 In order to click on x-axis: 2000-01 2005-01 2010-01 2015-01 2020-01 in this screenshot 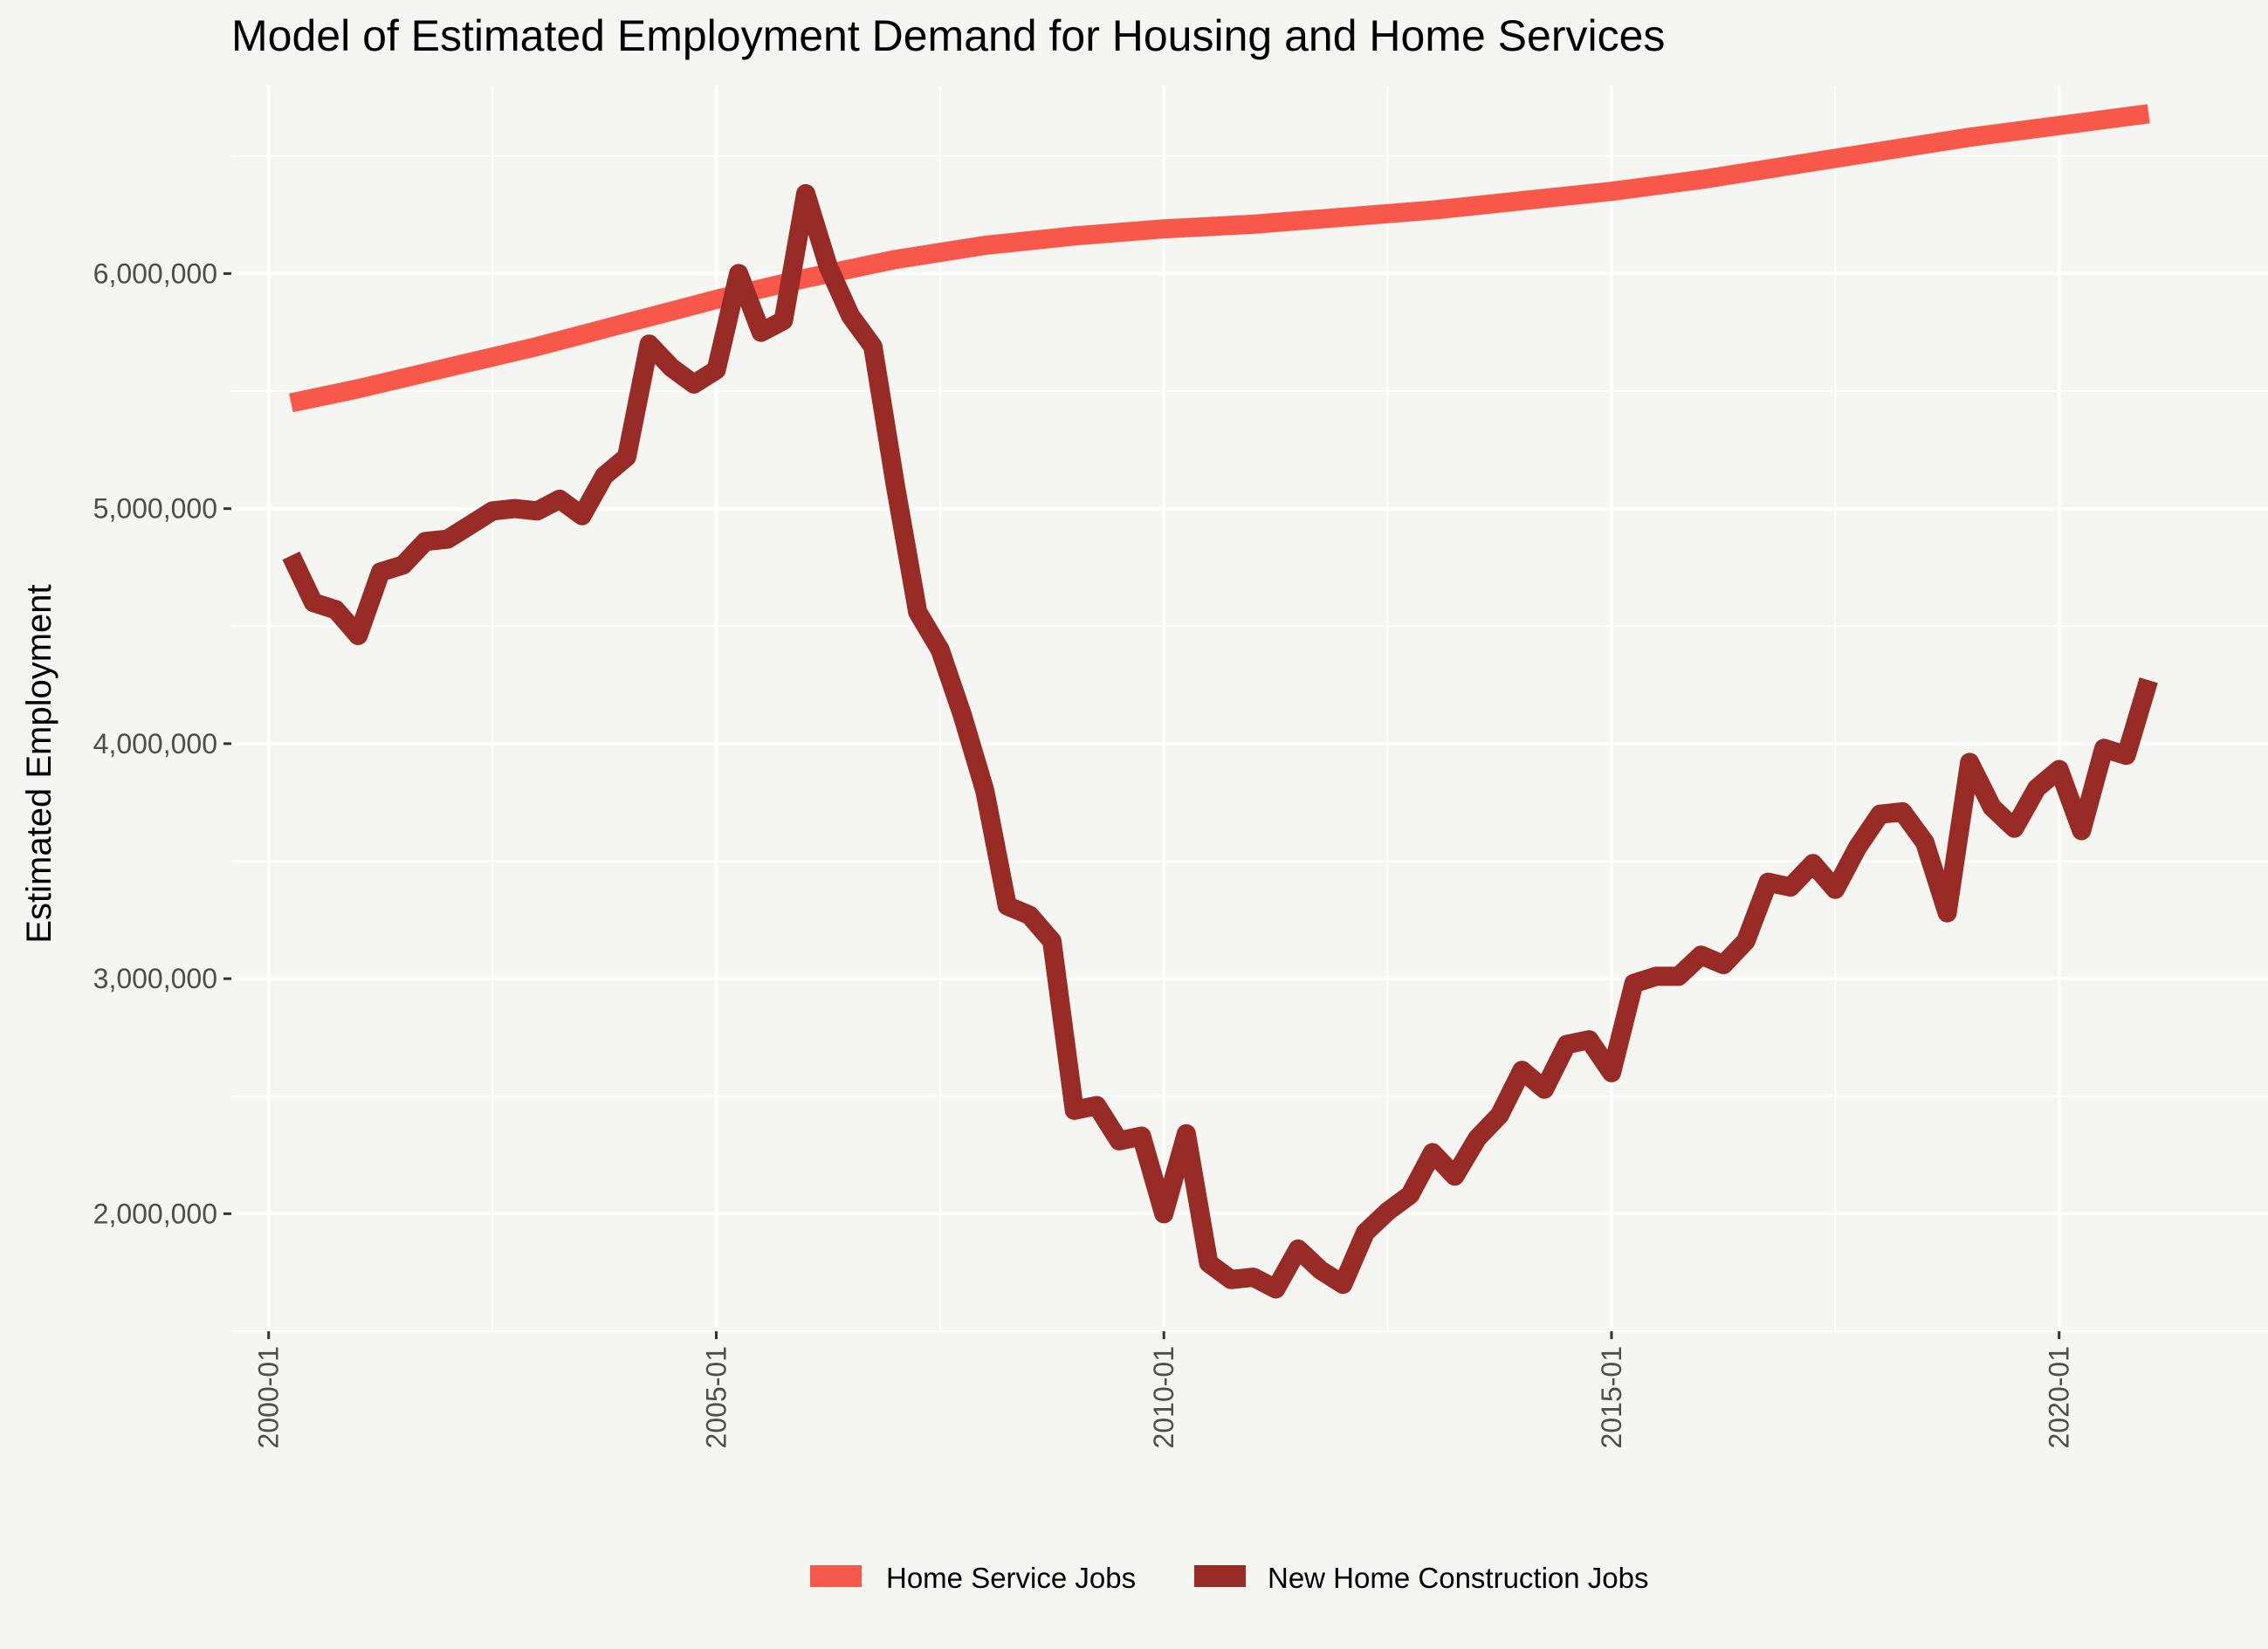, I will do `click(1164, 1389)`.